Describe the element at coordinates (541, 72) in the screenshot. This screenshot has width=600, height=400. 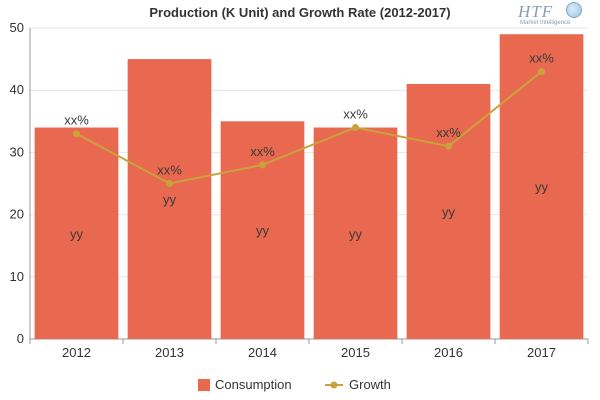
I see `growth-point-2017` at that location.